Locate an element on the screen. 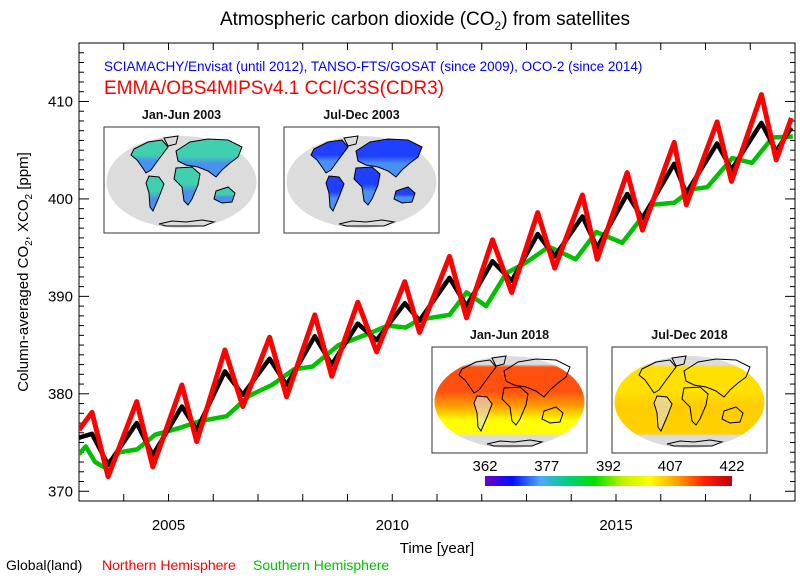  legend-southern: Southern Hemisphere is located at coordinates (321, 565).